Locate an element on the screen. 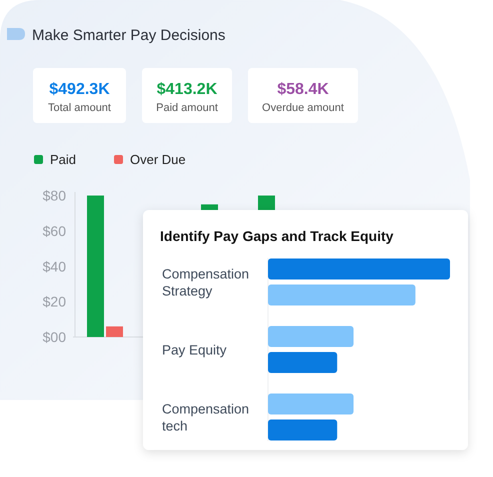 Image resolution: width=493 pixels, height=477 pixels. y-tick-label: Compensation tech is located at coordinates (206, 418).